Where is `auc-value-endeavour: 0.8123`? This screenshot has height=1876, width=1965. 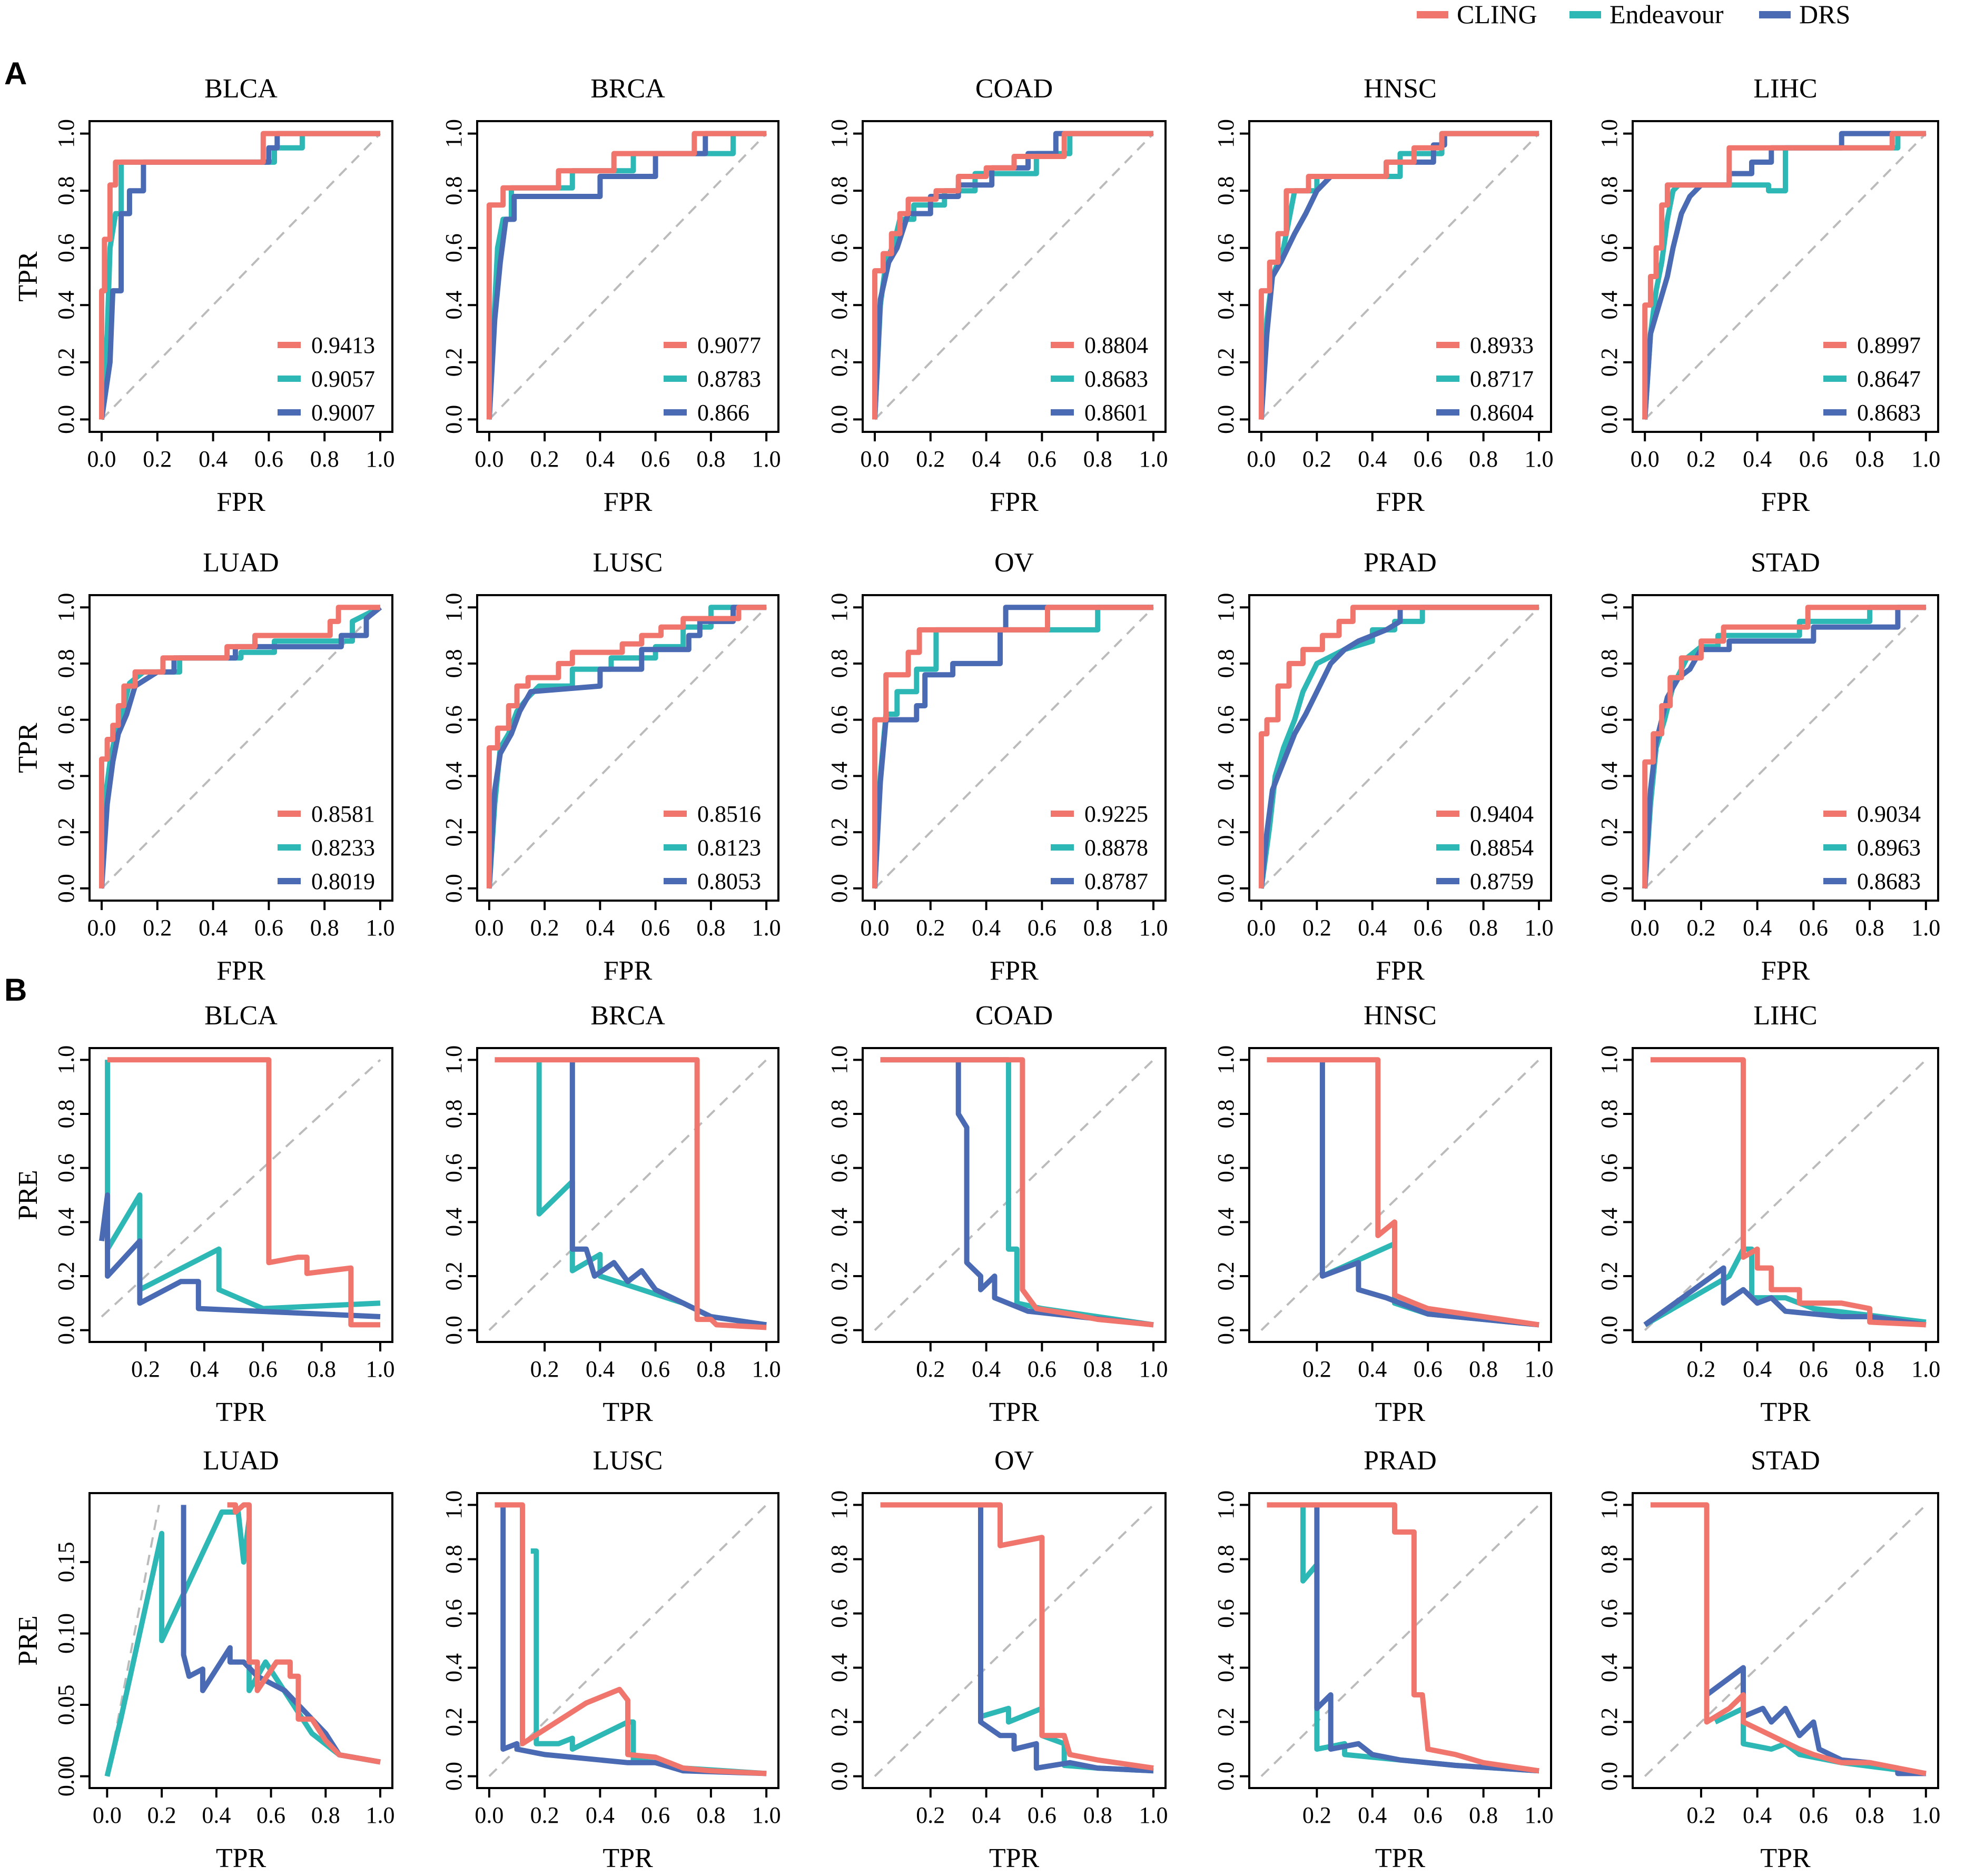
auc-value-endeavour: 0.8123 is located at coordinates (729, 848).